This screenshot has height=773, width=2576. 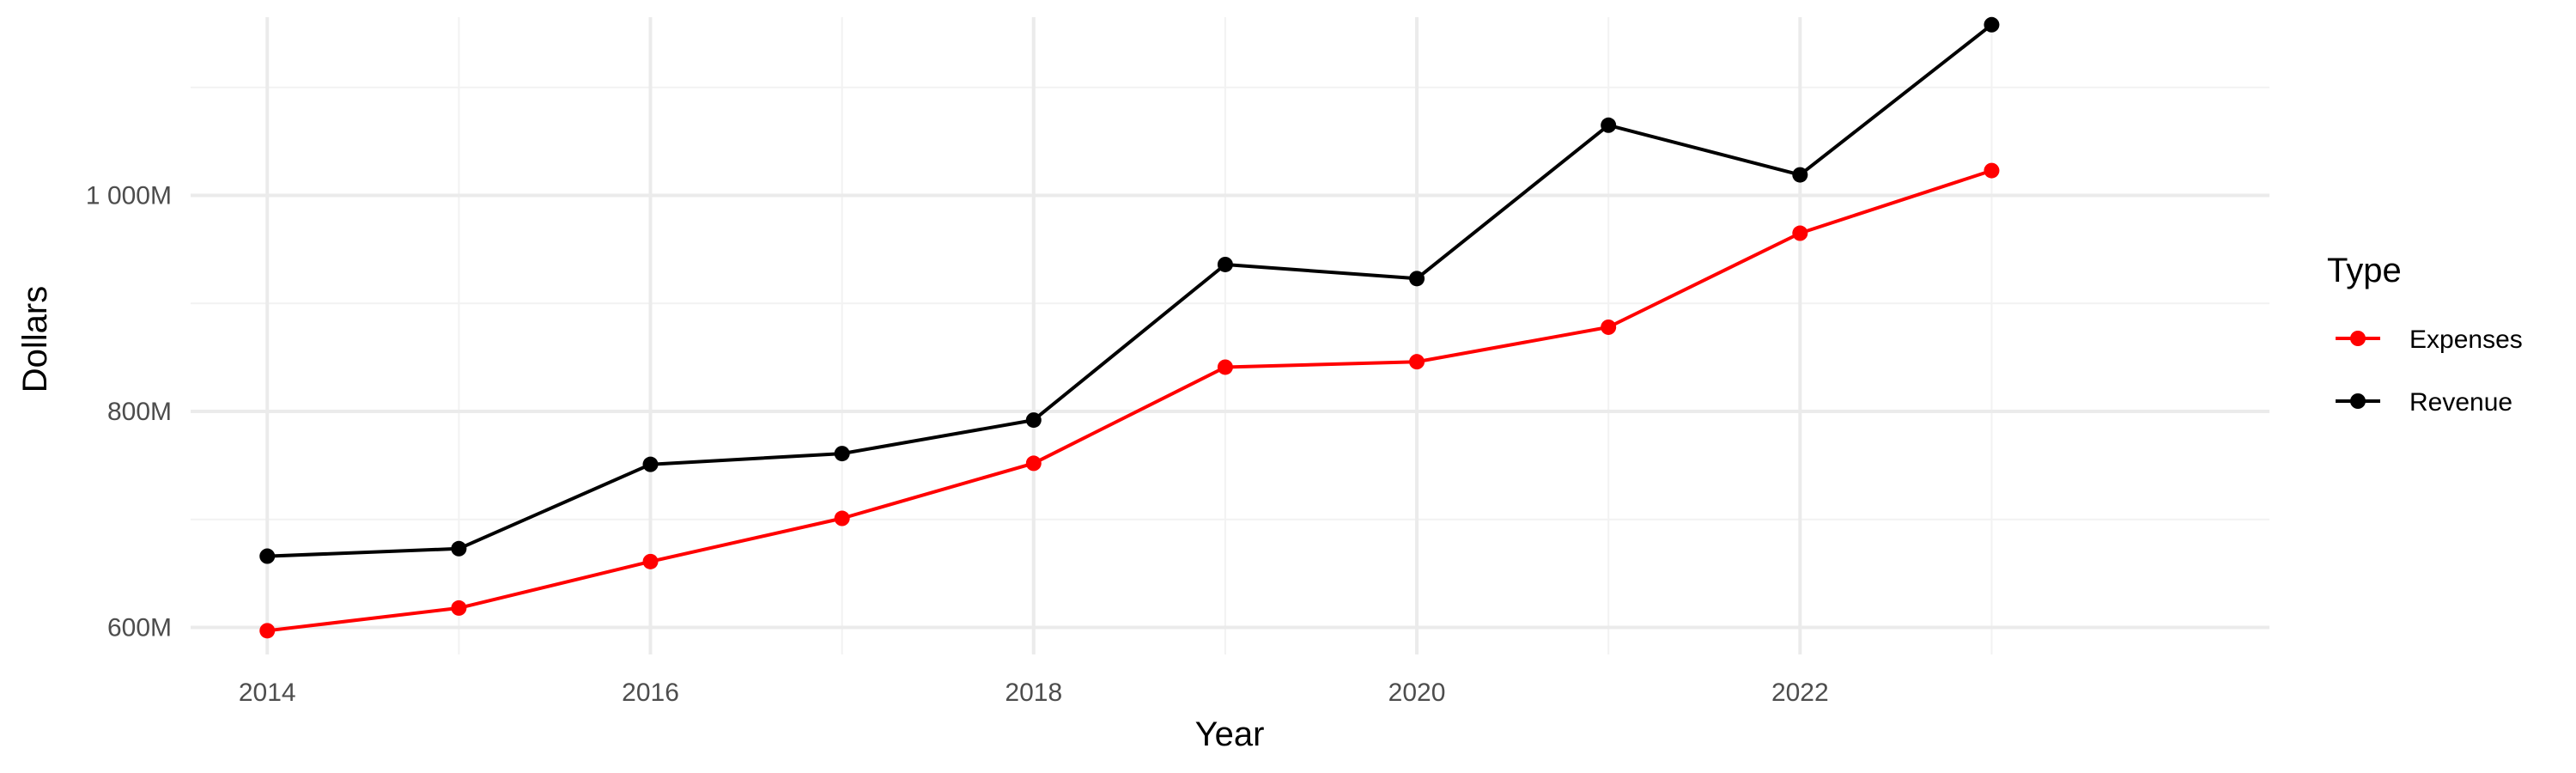 What do you see at coordinates (2364, 270) in the screenshot?
I see `legend-title: Type` at bounding box center [2364, 270].